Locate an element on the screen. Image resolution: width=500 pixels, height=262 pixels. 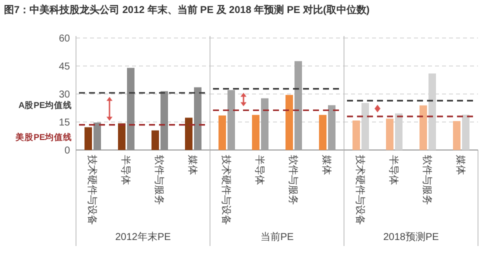
y-tick-label: 45 is located at coordinates (64, 67).